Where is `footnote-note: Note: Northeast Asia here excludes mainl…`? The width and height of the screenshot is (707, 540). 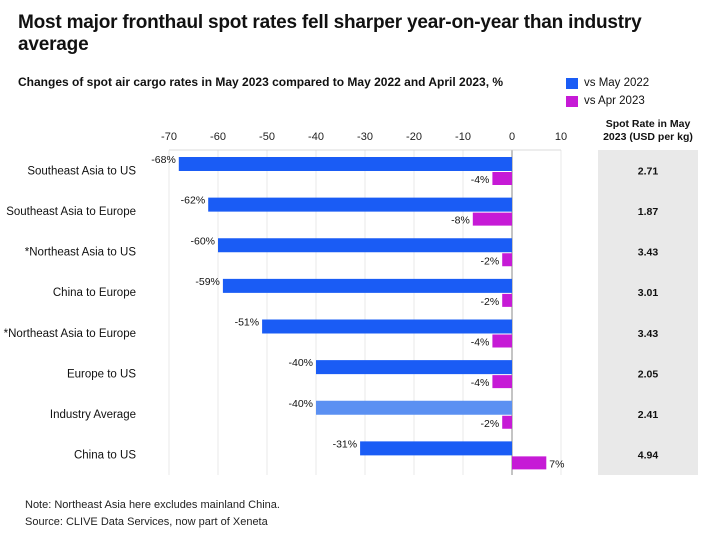
footnote-note: Note: Northeast Asia here excludes mainl… is located at coordinates (152, 505).